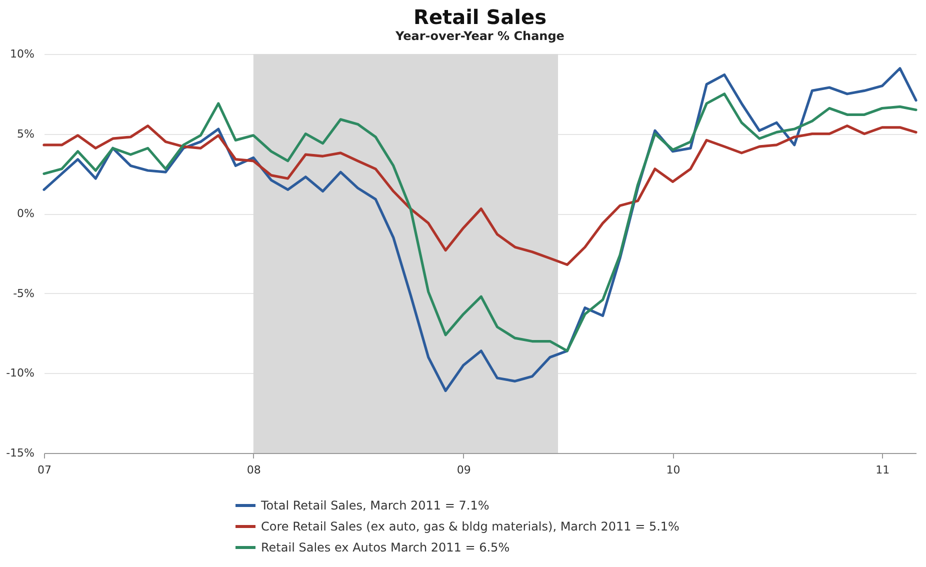  I want to click on legend-label: Total Retail Sales, March 2011 = 7.1%, so click(375, 505).